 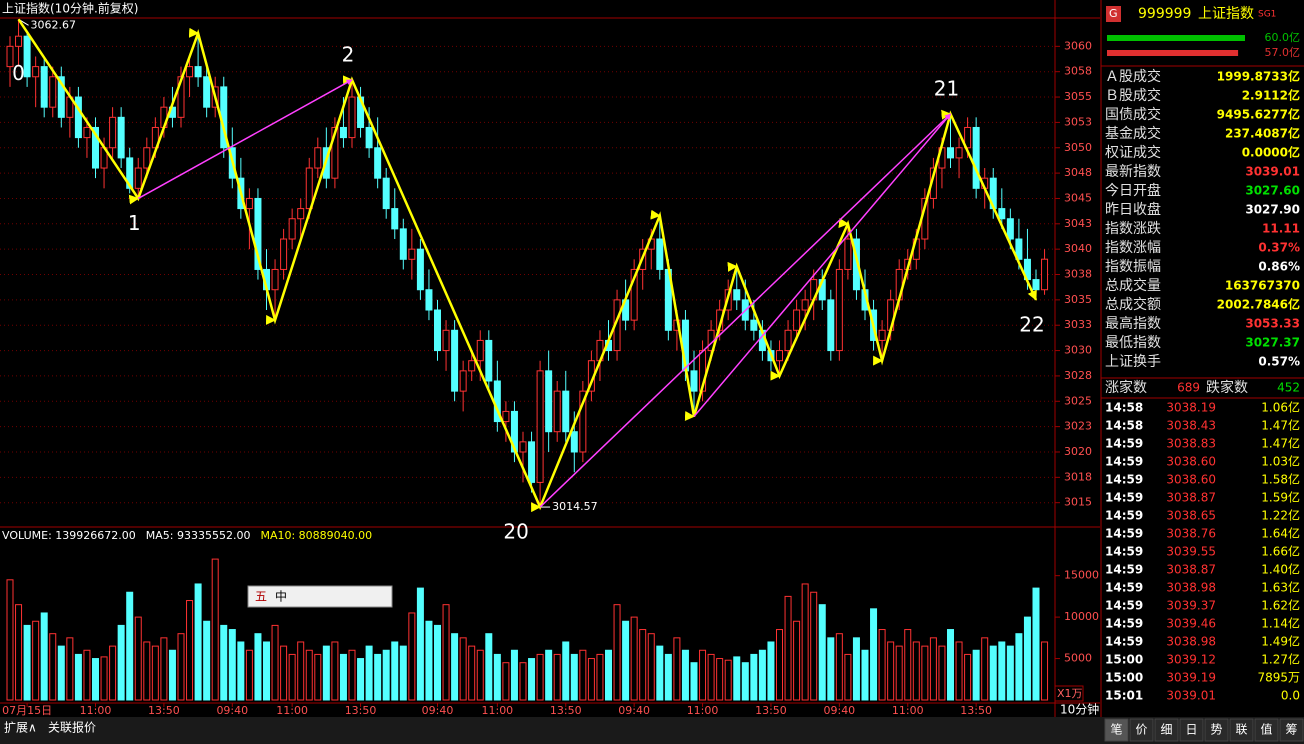 I want to click on wave-label: 1, so click(x=134, y=223).